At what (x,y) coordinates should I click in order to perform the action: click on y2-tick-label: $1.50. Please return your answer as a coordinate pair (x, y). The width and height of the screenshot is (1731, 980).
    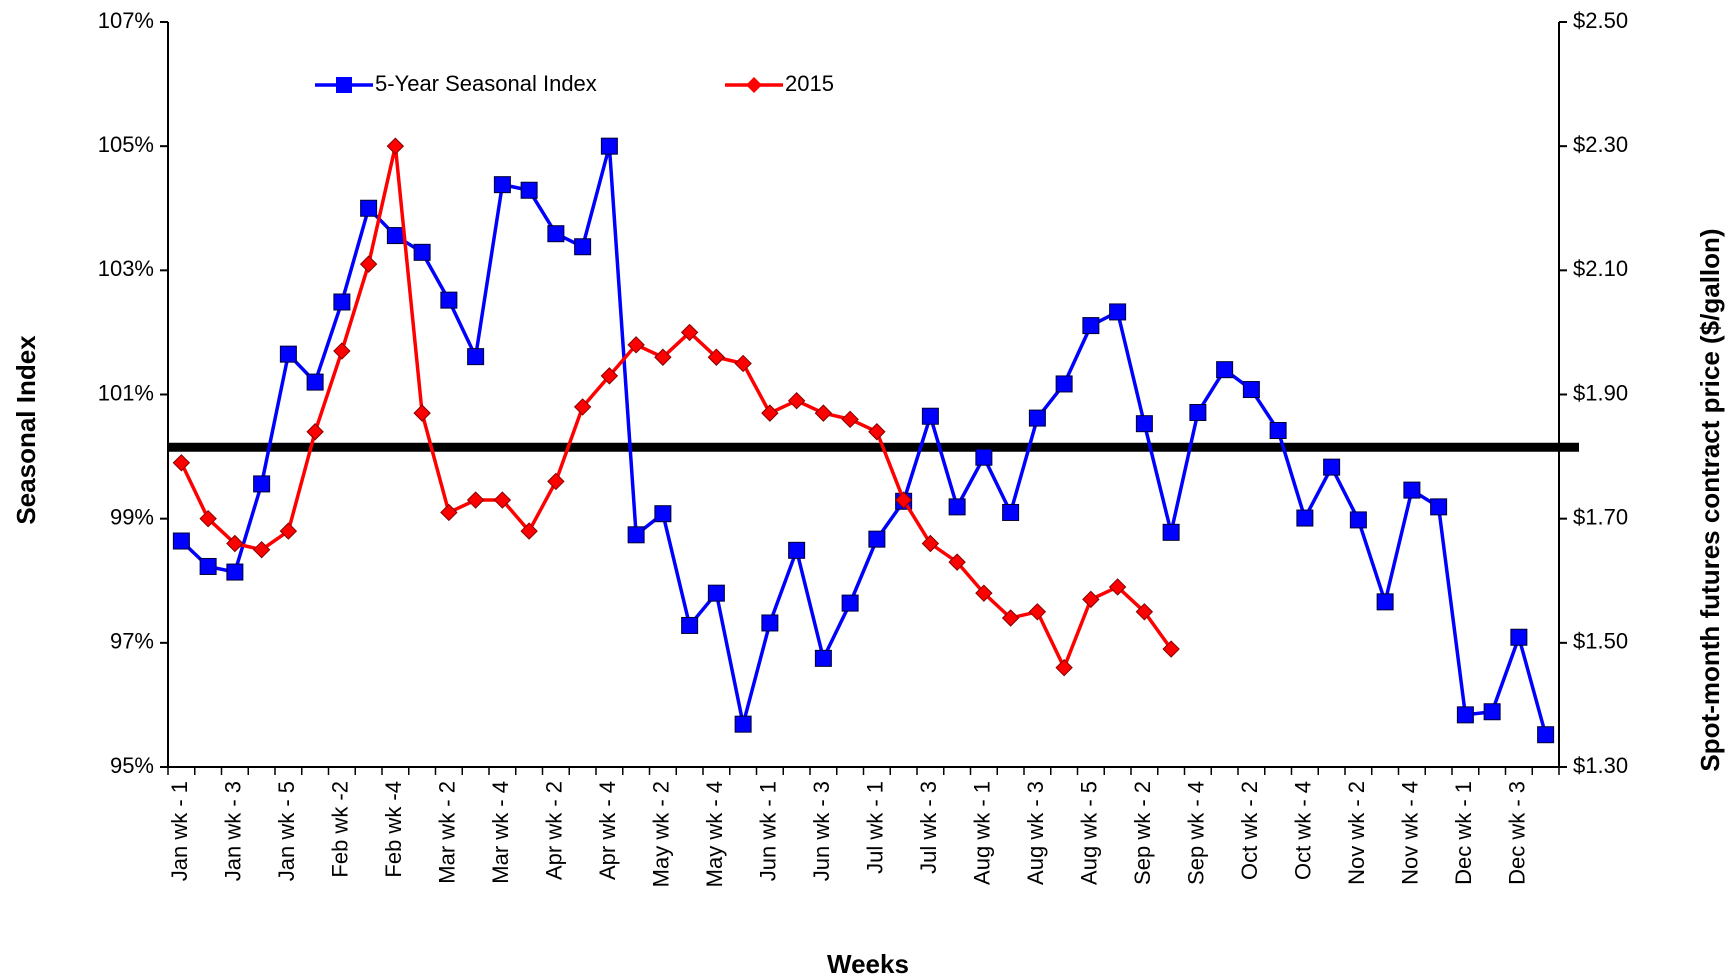
    Looking at the image, I should click on (1600, 641).